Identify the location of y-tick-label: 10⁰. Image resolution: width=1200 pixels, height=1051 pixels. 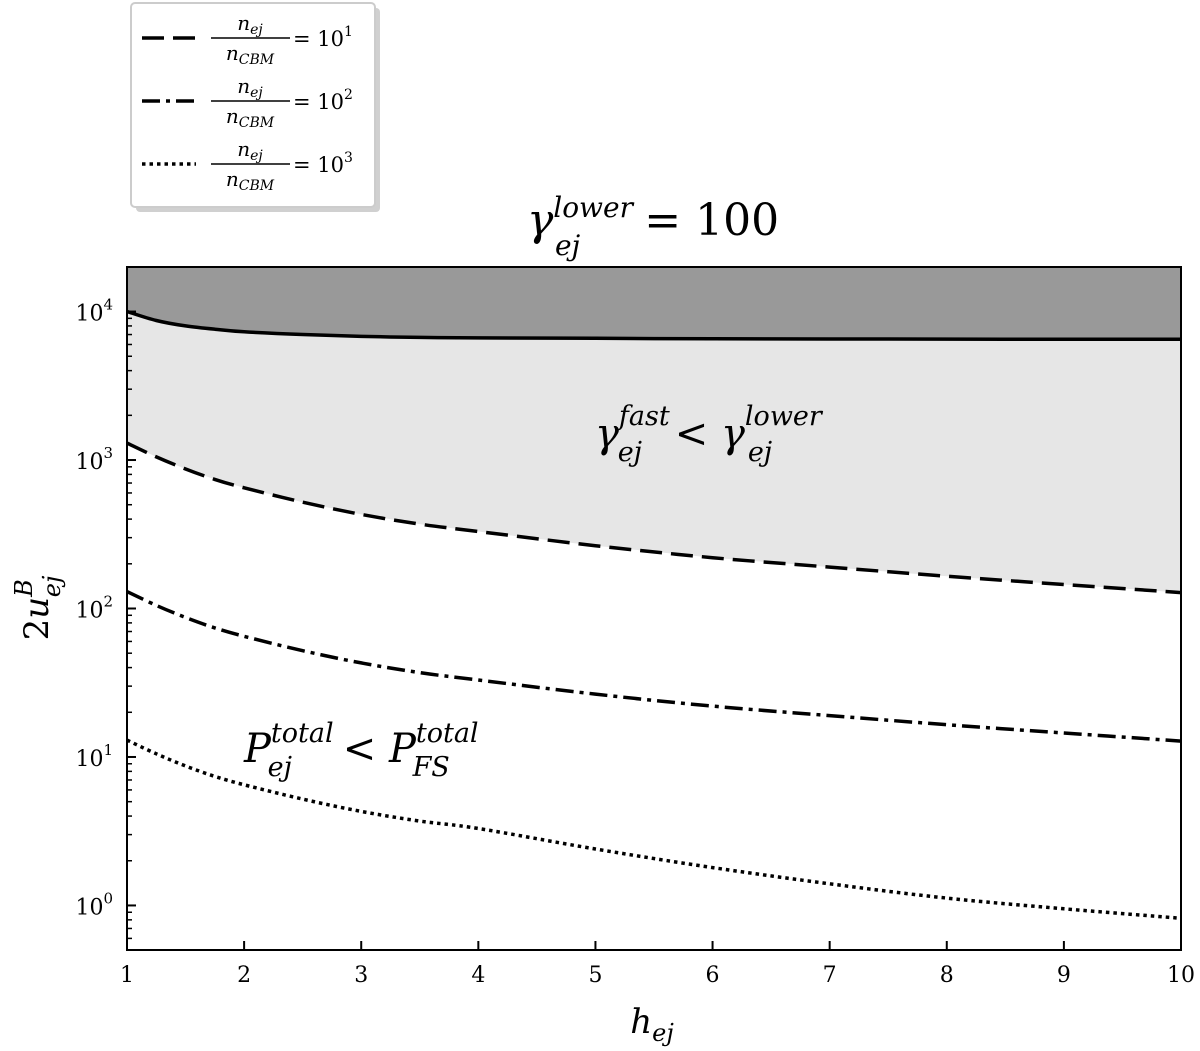
(94, 904).